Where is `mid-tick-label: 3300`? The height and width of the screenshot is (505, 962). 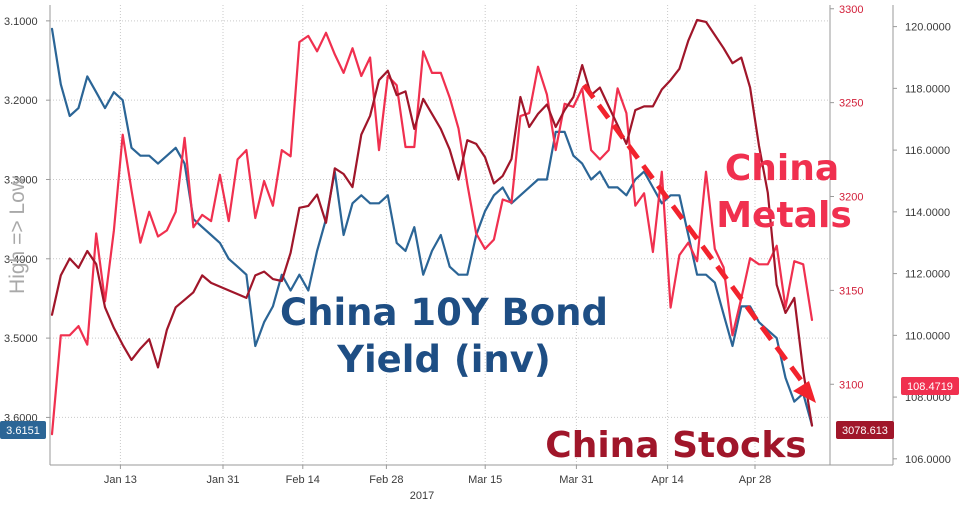
mid-tick-label: 3300 is located at coordinates (851, 10).